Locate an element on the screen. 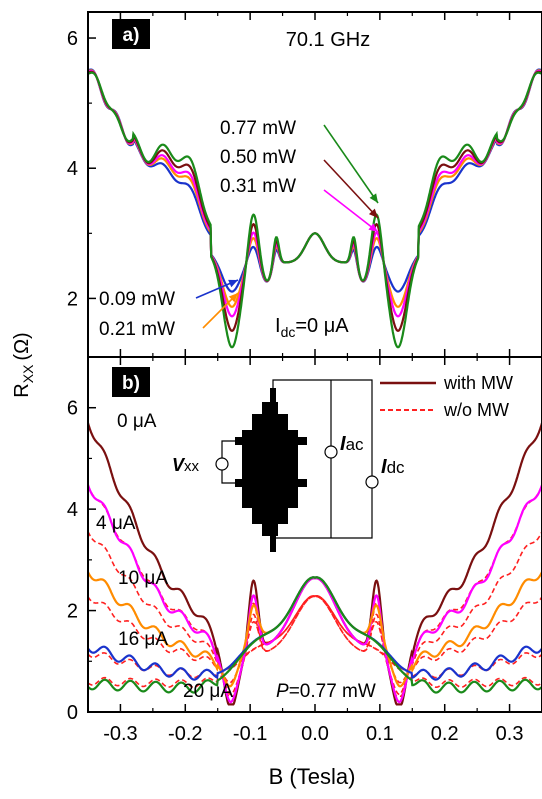 The image size is (542, 799). x-tick-label: 0.3 is located at coordinates (510, 734).